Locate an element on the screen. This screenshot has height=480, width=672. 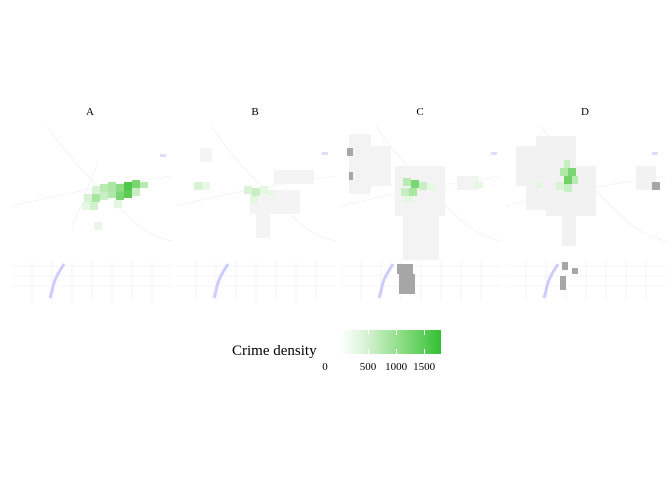
legend-title: Crime density is located at coordinates (274, 351).